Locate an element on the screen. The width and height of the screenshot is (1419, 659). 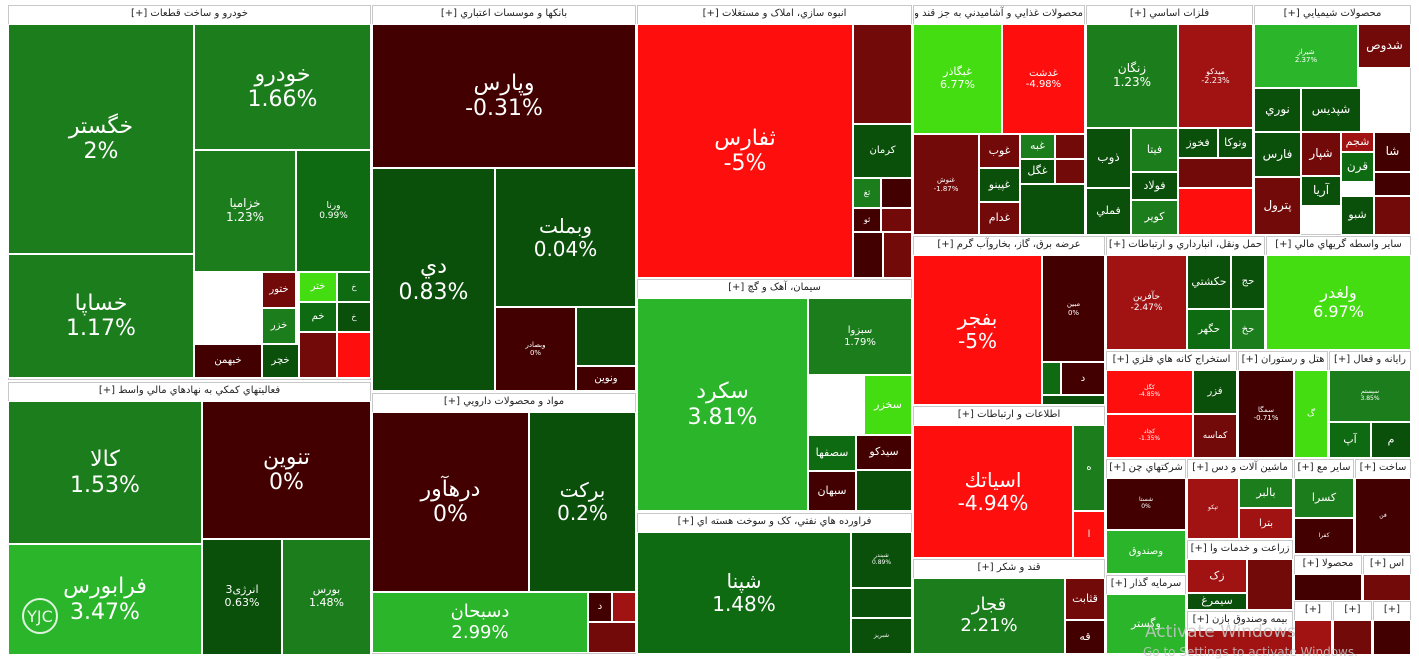
stock-tile: کفرا is located at coordinates (1324, 536).